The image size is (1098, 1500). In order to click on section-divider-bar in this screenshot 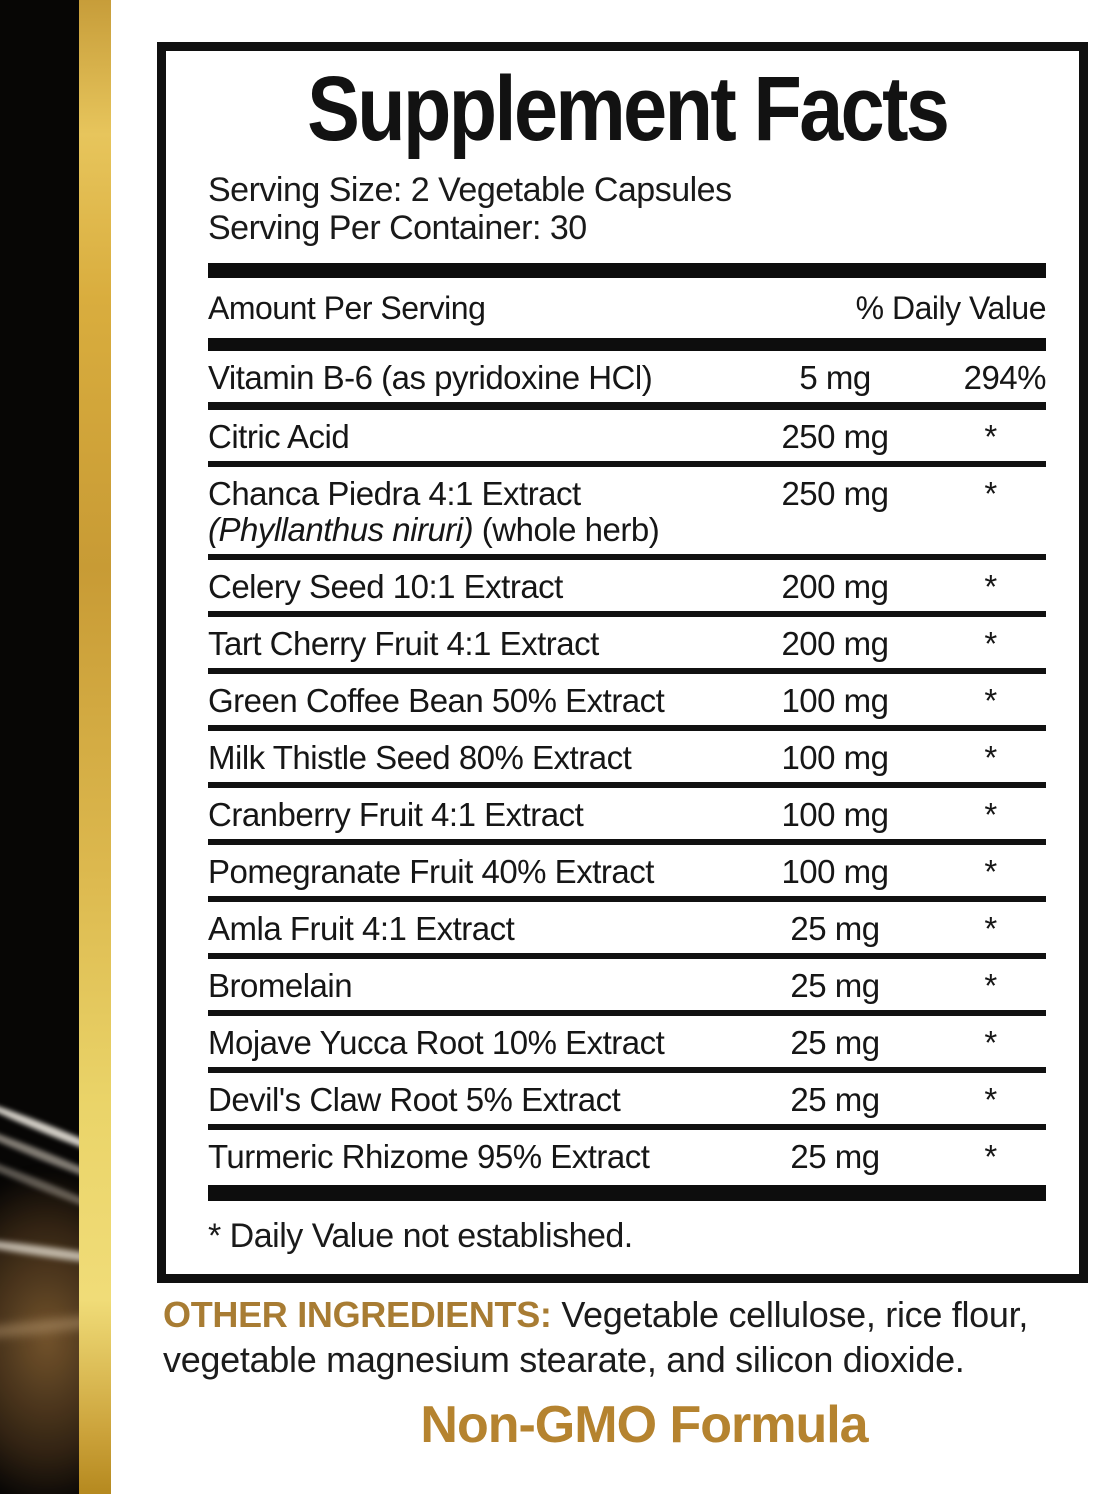, I will do `click(627, 270)`.